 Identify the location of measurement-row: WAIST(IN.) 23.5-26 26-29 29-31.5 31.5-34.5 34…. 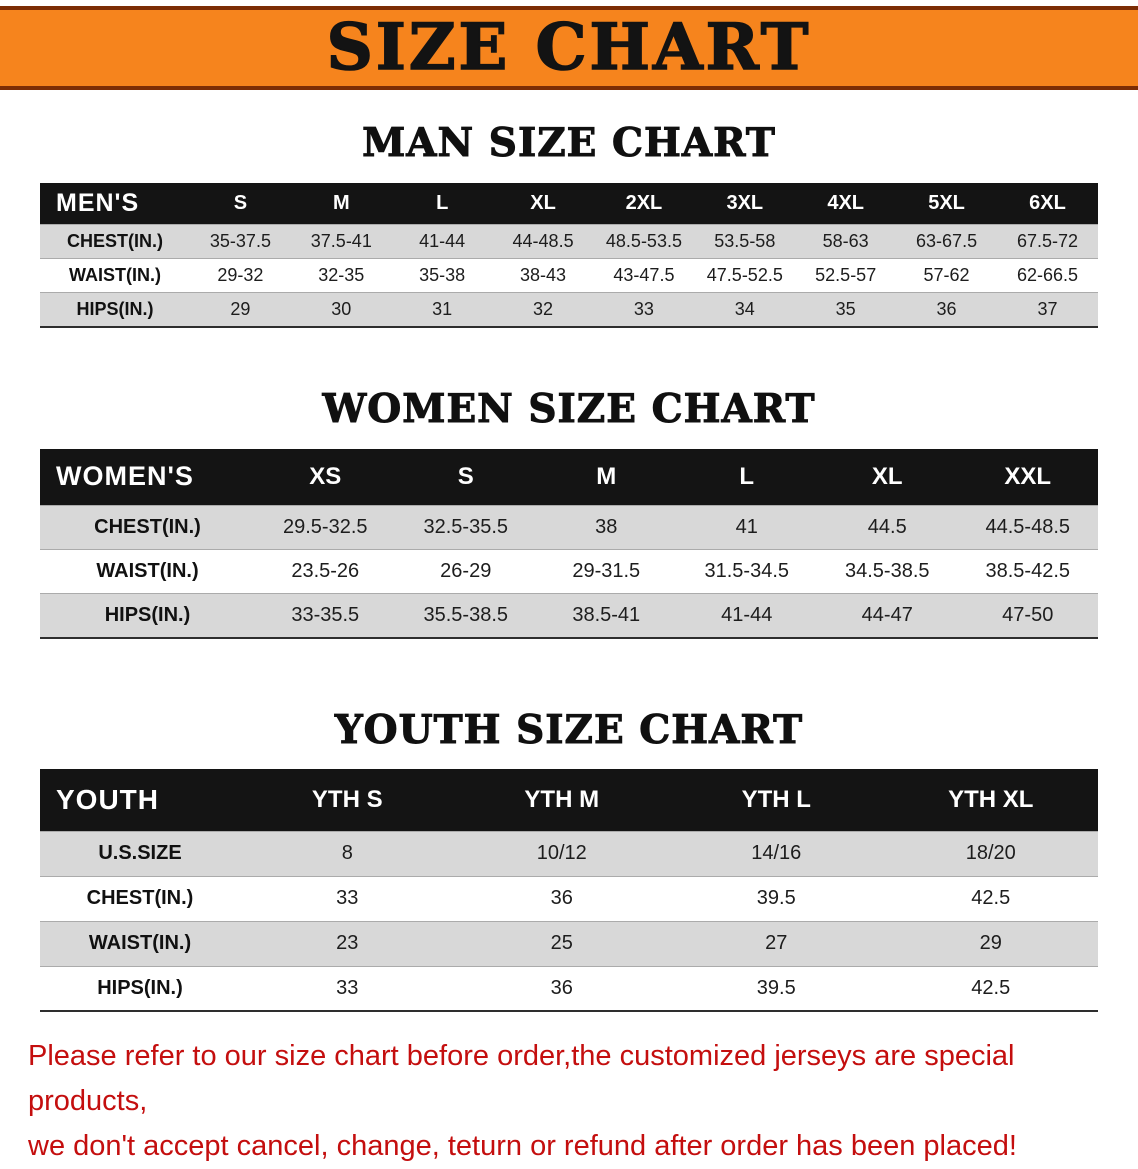
(569, 571).